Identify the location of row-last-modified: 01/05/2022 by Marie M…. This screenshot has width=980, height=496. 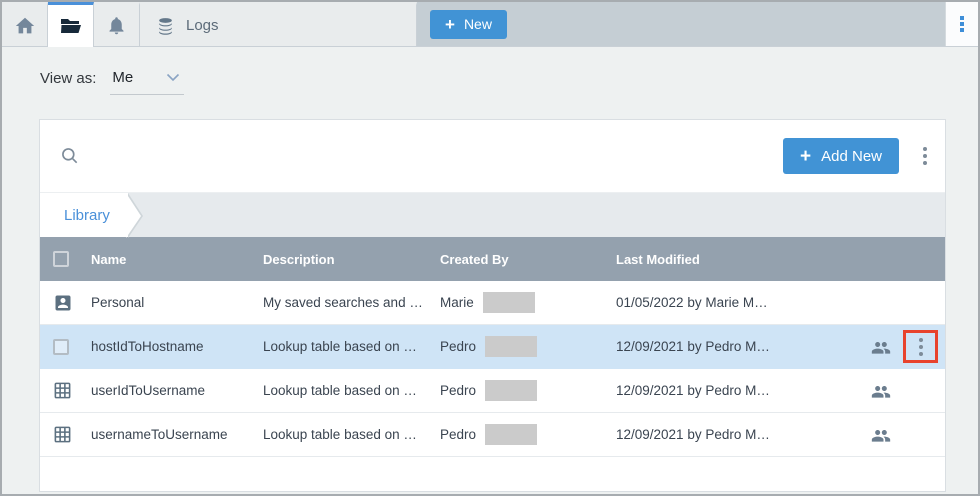
(692, 302).